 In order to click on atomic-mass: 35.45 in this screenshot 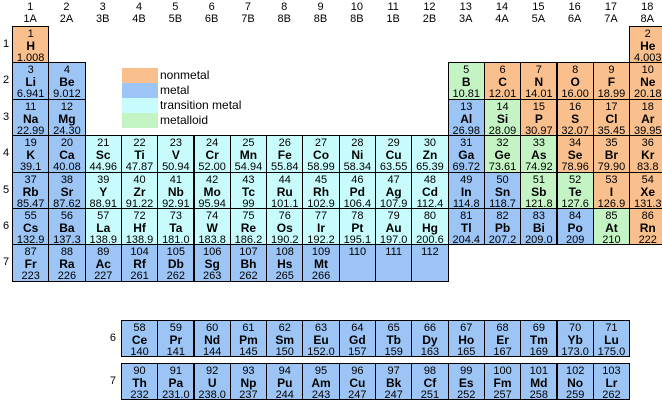, I will do `click(611, 130)`.